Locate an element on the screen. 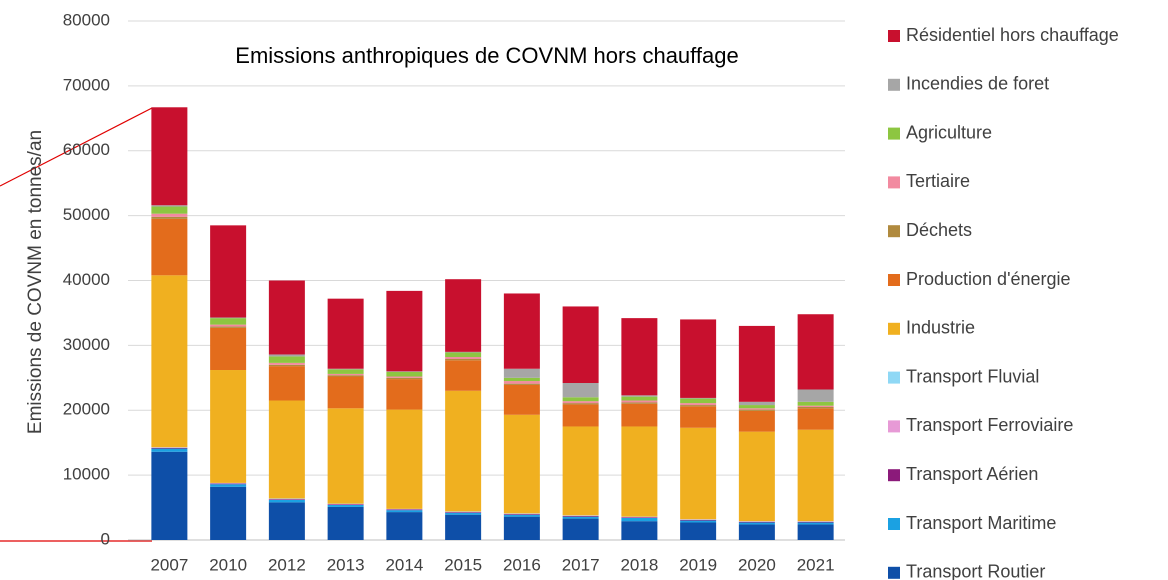  x-tick-label: 2012 is located at coordinates (287, 564).